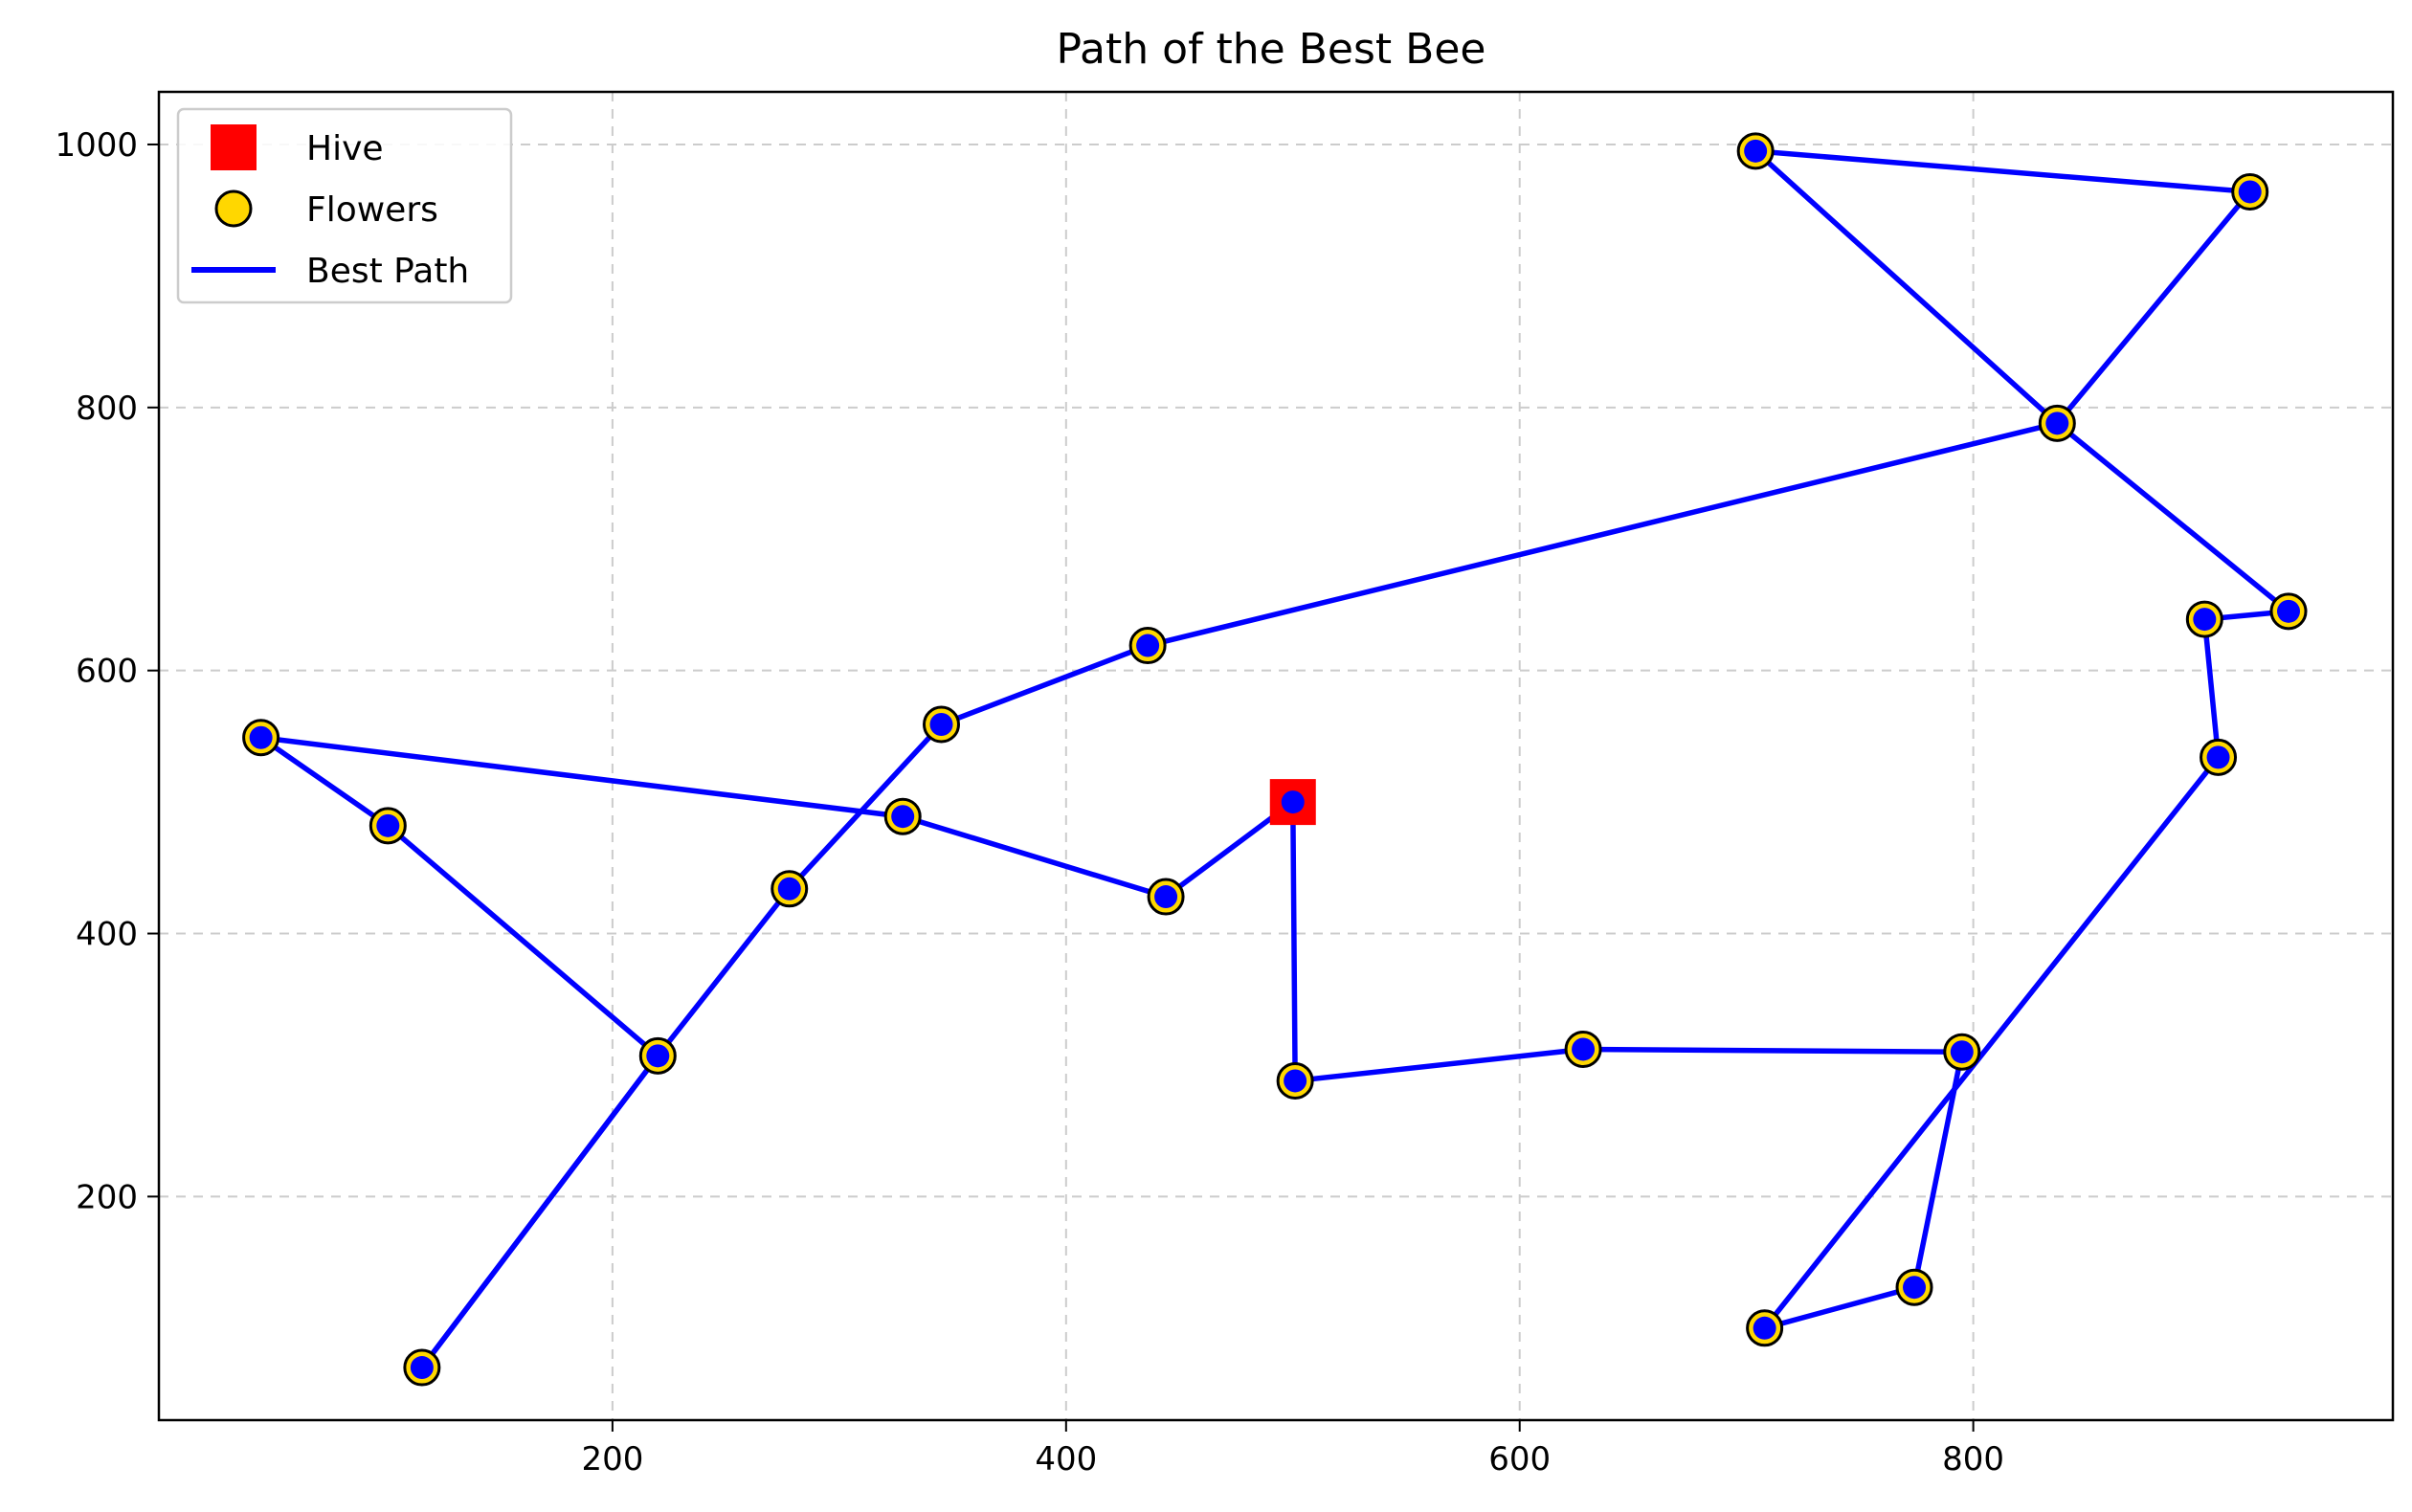  What do you see at coordinates (1519, 1459) in the screenshot?
I see `x-tick-label: 600` at bounding box center [1519, 1459].